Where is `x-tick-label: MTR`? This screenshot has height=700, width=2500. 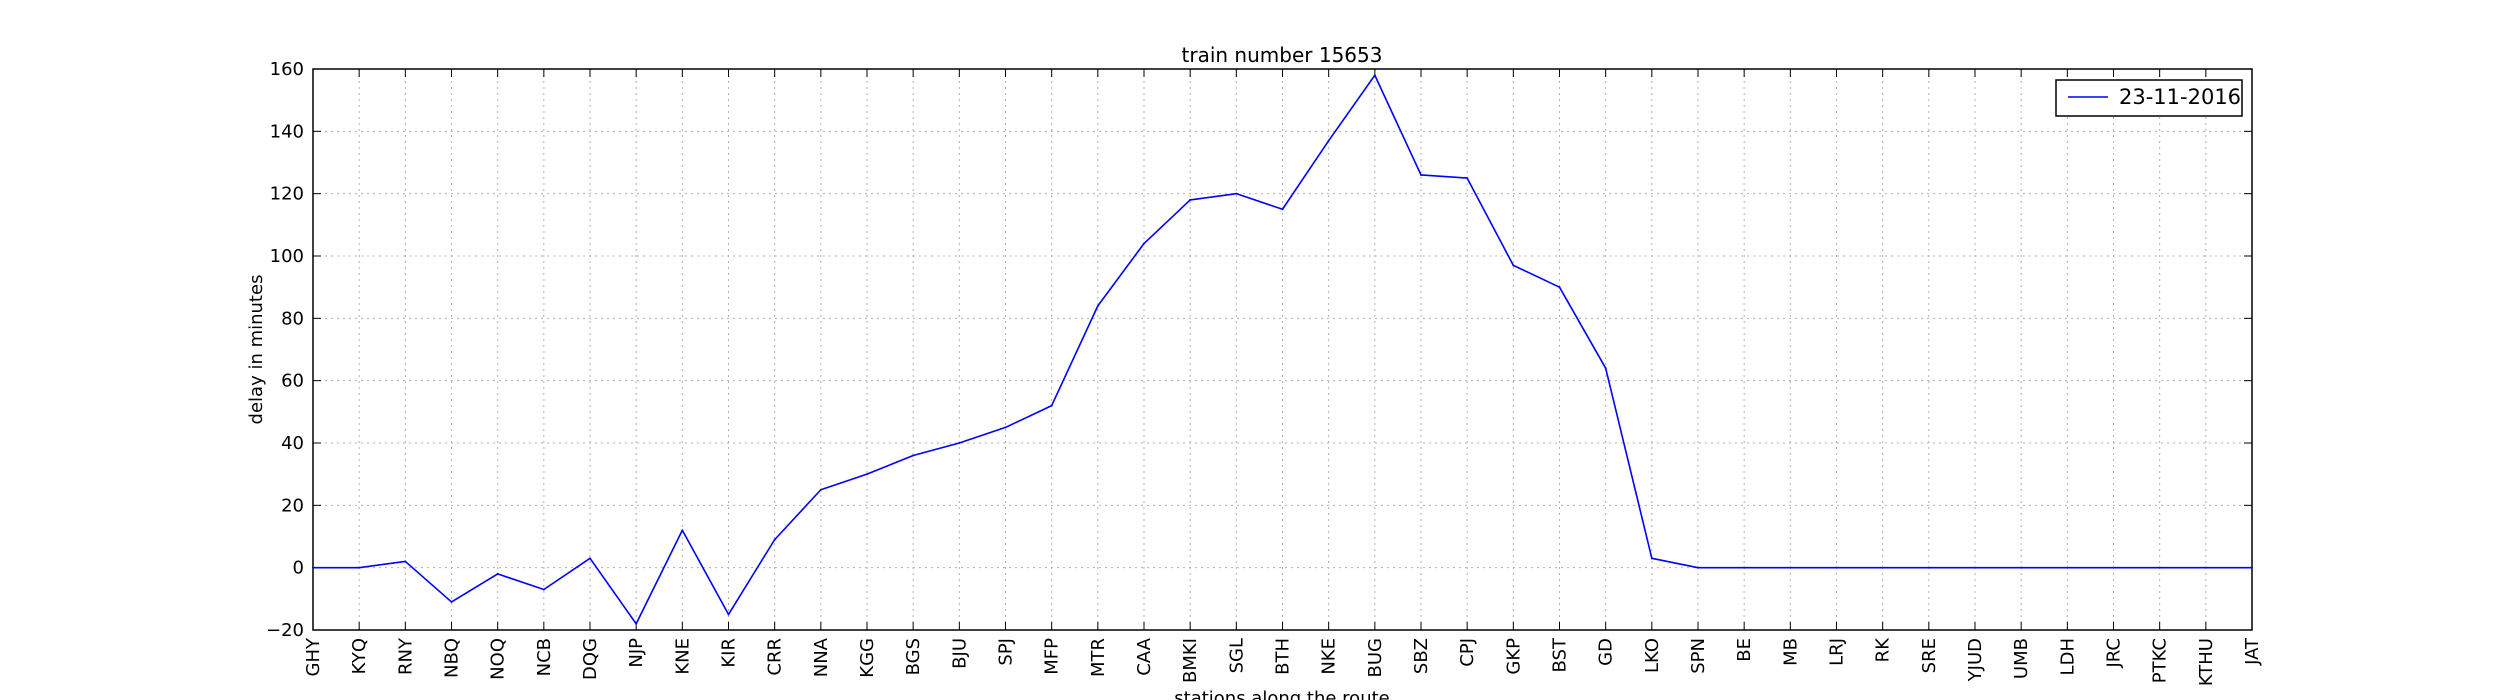 x-tick-label: MTR is located at coordinates (1098, 657).